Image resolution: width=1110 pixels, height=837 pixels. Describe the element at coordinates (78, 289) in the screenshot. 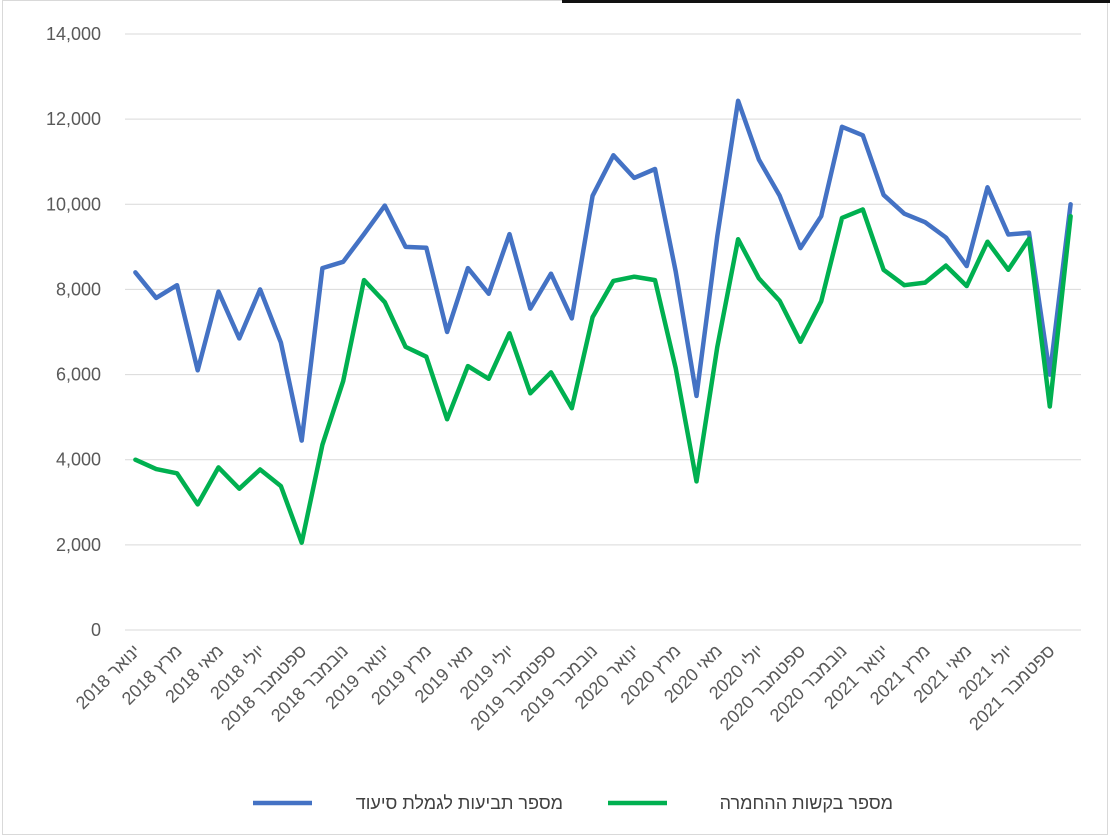

I see `y-tick-label: 8,000` at that location.